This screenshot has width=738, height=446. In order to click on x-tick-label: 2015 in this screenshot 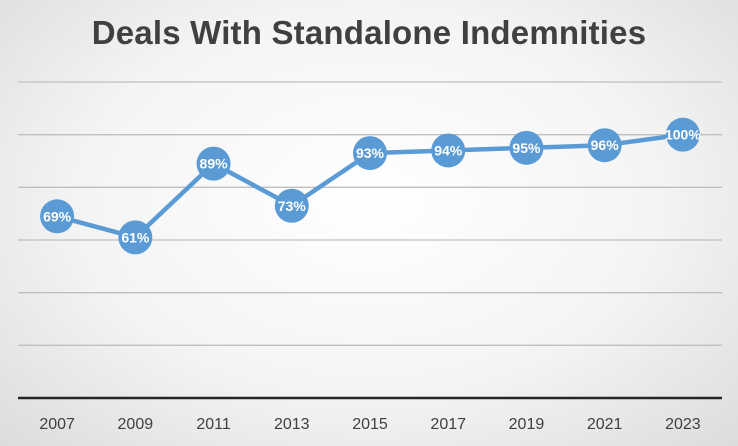, I will do `click(370, 424)`.